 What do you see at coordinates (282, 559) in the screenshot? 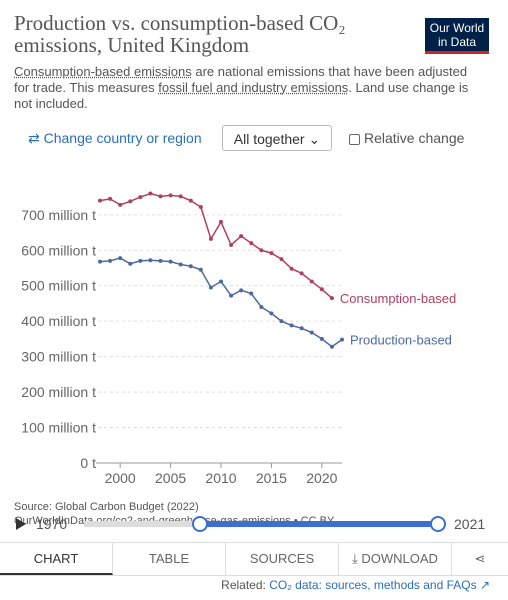
I see `tab: SOURCES` at bounding box center [282, 559].